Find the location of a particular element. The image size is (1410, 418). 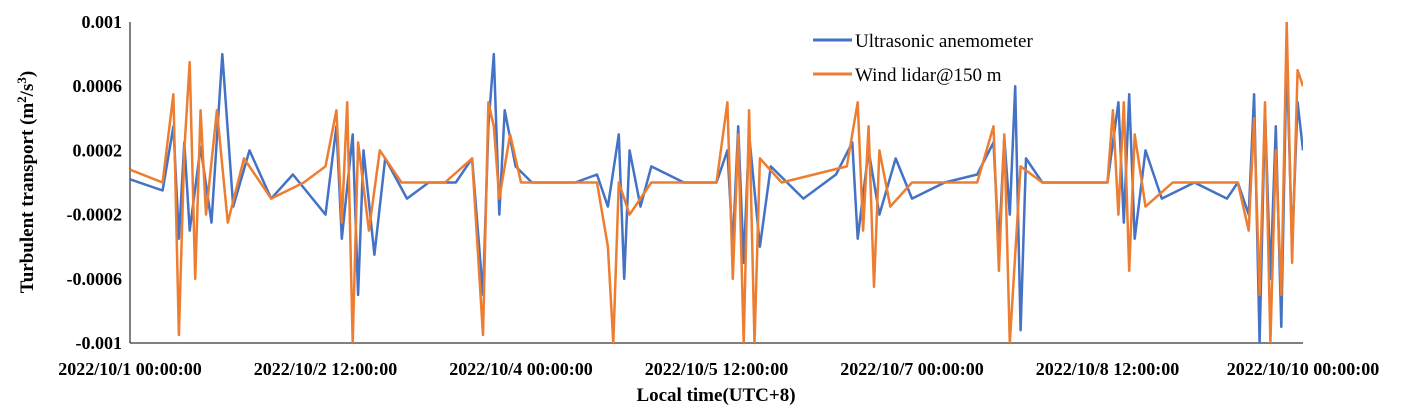

y-tick-label: 0.001 is located at coordinates (102, 22).